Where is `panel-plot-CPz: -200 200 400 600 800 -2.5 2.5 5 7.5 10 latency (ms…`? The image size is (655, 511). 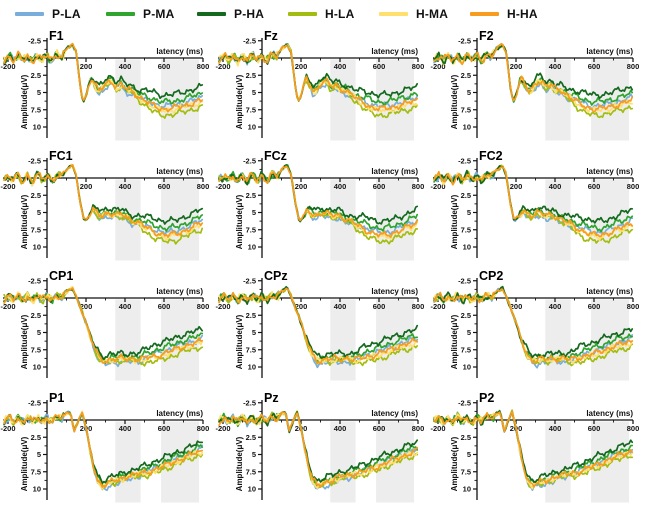 panel-plot-CPz: -200 200 400 600 800 -2.5 2.5 5 7.5 10 latency (ms… is located at coordinates (319, 325).